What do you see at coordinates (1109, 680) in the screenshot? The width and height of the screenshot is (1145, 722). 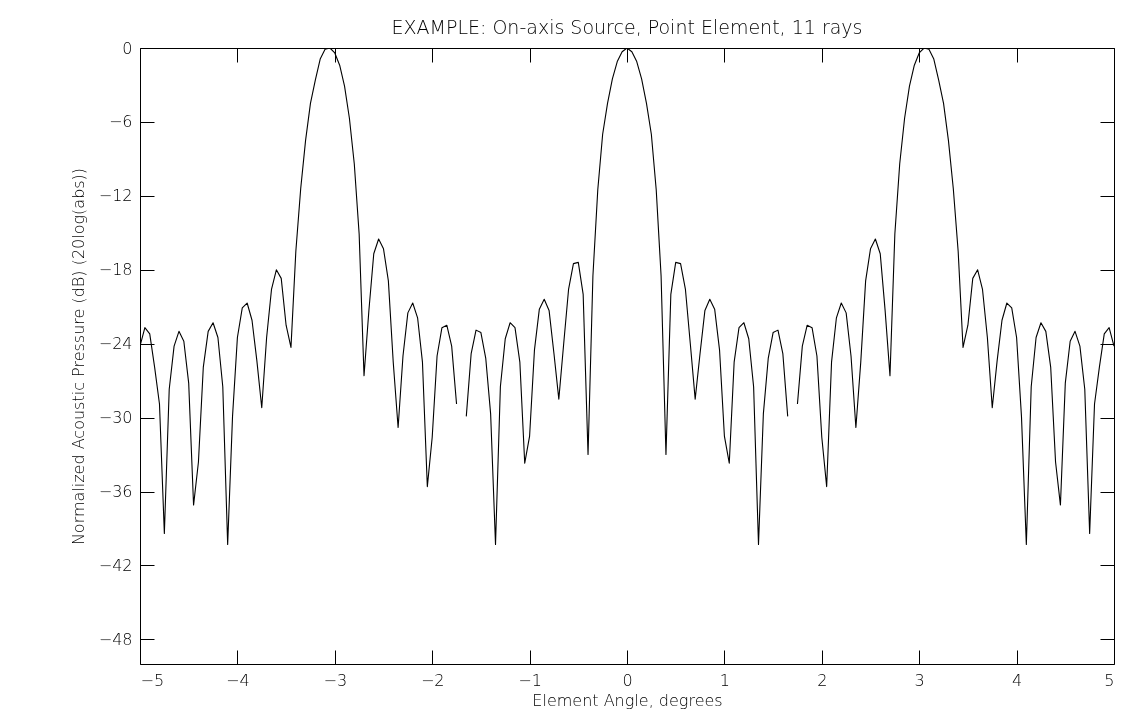 I see `x-tick-label: 5` at bounding box center [1109, 680].